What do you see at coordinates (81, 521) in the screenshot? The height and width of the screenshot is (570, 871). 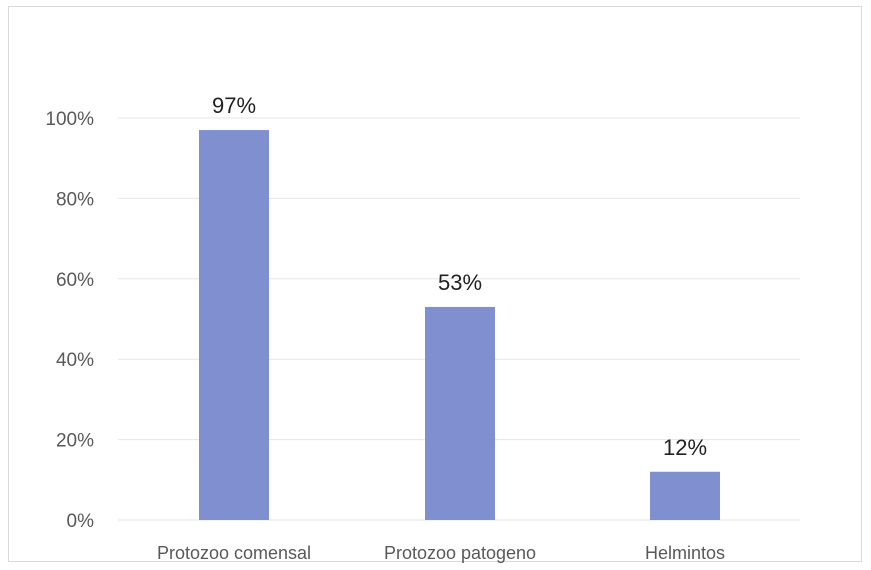 I see `y-tick-label: 0%` at bounding box center [81, 521].